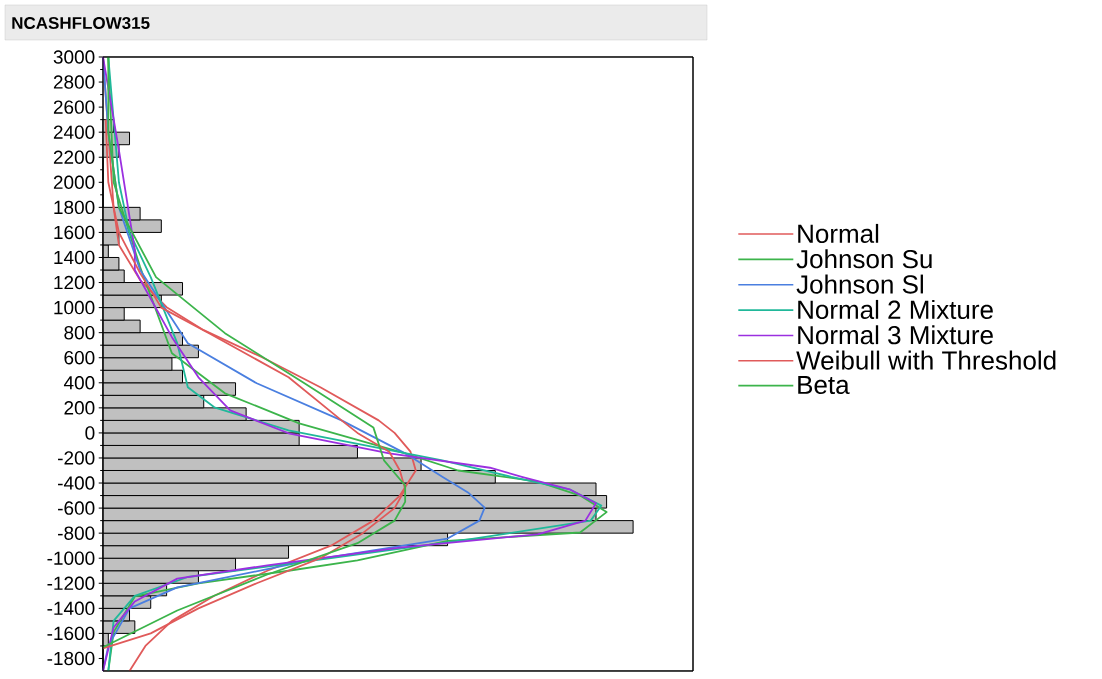 The height and width of the screenshot is (679, 1102). I want to click on y-tick-label: 1800, so click(74, 207).